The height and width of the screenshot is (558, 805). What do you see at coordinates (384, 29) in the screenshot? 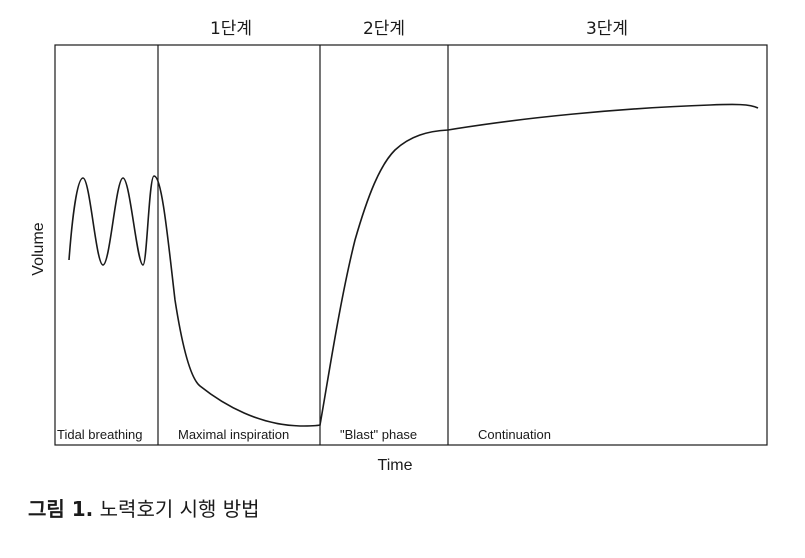
I see `stage-label-2: 2단계` at bounding box center [384, 29].